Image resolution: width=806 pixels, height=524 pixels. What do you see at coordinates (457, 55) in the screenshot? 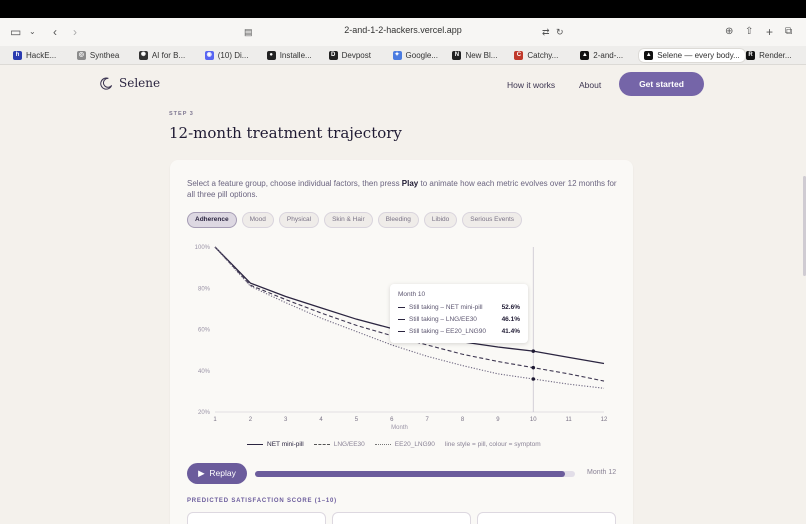
I see `favicon-icon: N` at bounding box center [457, 55].